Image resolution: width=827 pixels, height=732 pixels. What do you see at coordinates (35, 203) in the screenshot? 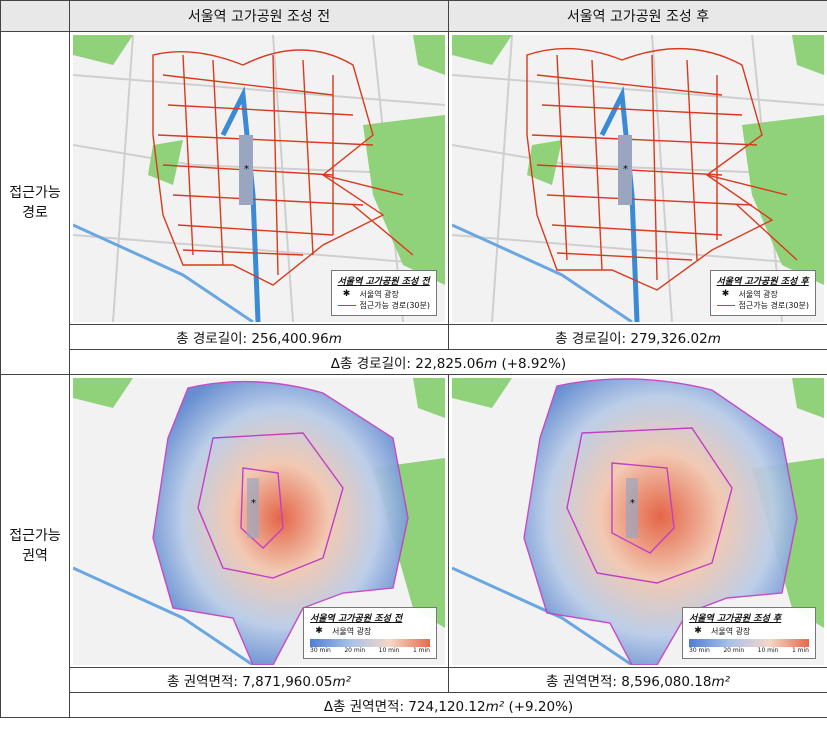
I see `route-row-label: 접근가능 경로` at bounding box center [35, 203].